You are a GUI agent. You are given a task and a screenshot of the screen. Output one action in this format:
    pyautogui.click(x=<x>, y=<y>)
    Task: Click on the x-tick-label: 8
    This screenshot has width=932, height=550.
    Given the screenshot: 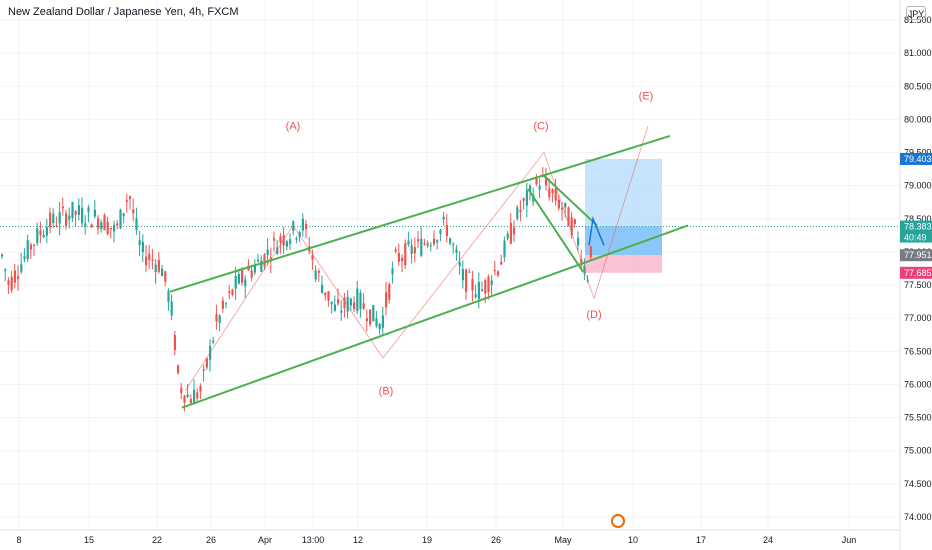 What is the action you would take?
    pyautogui.click(x=18, y=540)
    